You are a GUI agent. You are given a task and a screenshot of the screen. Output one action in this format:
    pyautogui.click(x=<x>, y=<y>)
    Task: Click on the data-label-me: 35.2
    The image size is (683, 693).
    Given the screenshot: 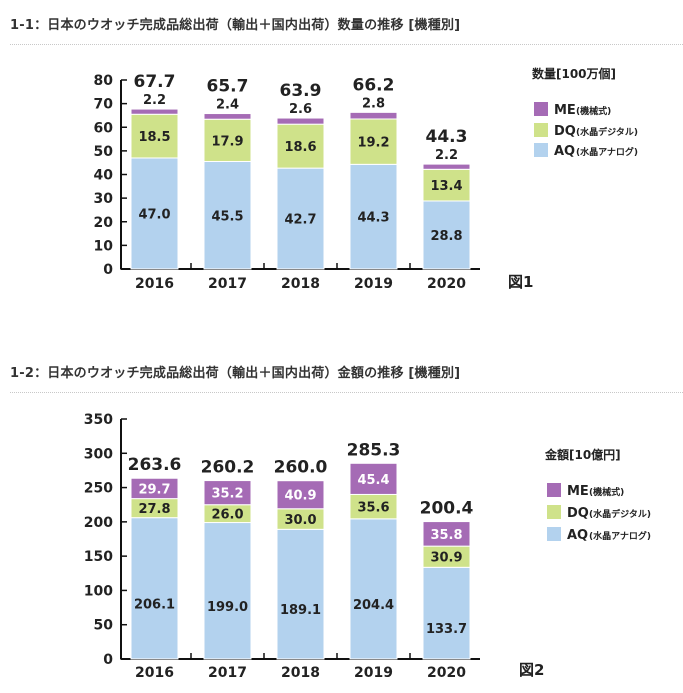 What is the action you would take?
    pyautogui.click(x=227, y=494)
    